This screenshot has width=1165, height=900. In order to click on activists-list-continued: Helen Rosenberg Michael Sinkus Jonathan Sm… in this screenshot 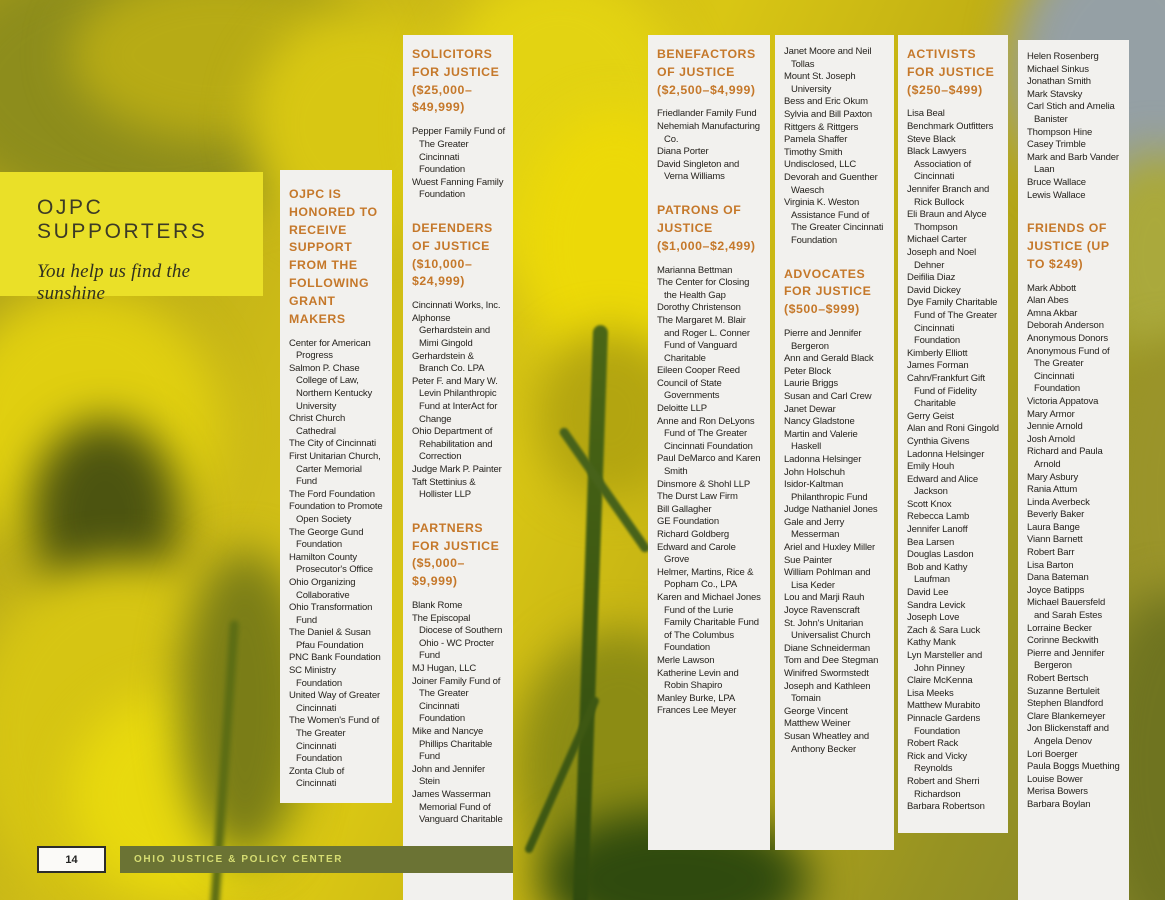, I will do `click(1074, 126)`.